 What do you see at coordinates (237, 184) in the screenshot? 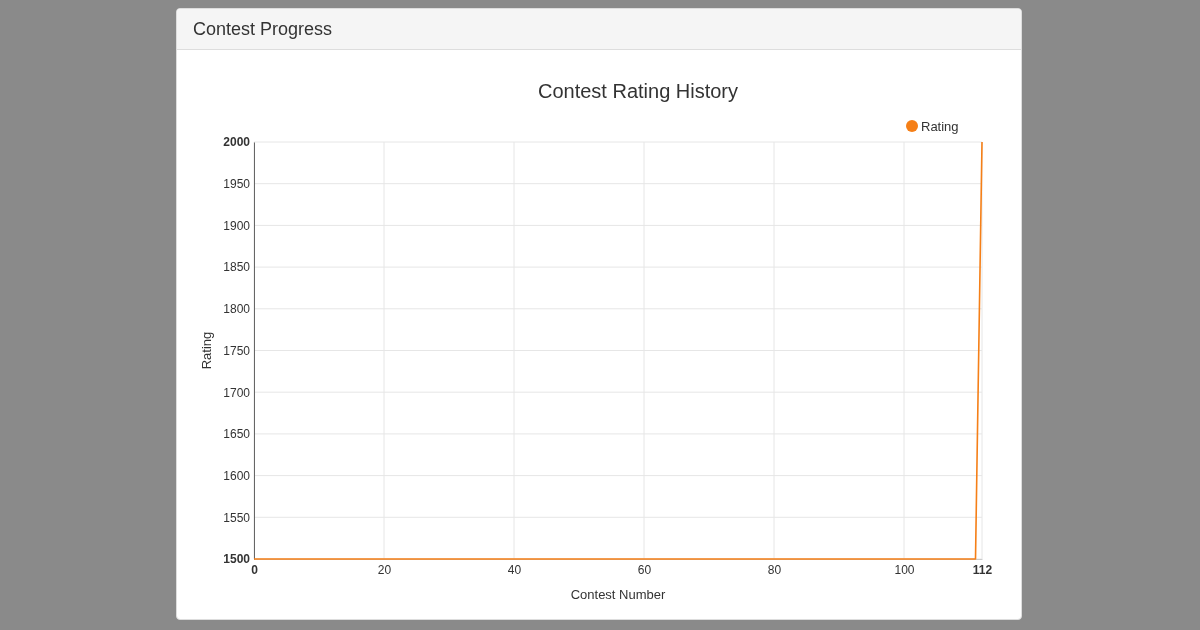
I see `y-tick-label: 1950` at bounding box center [237, 184].